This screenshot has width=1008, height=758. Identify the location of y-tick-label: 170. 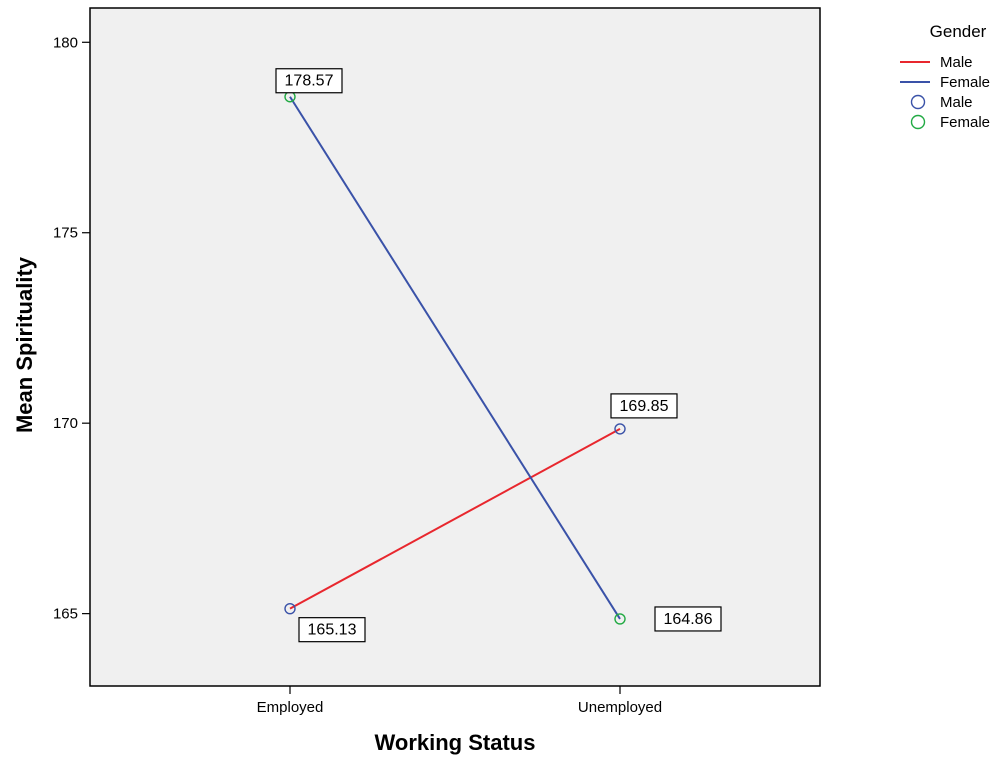
(65, 423).